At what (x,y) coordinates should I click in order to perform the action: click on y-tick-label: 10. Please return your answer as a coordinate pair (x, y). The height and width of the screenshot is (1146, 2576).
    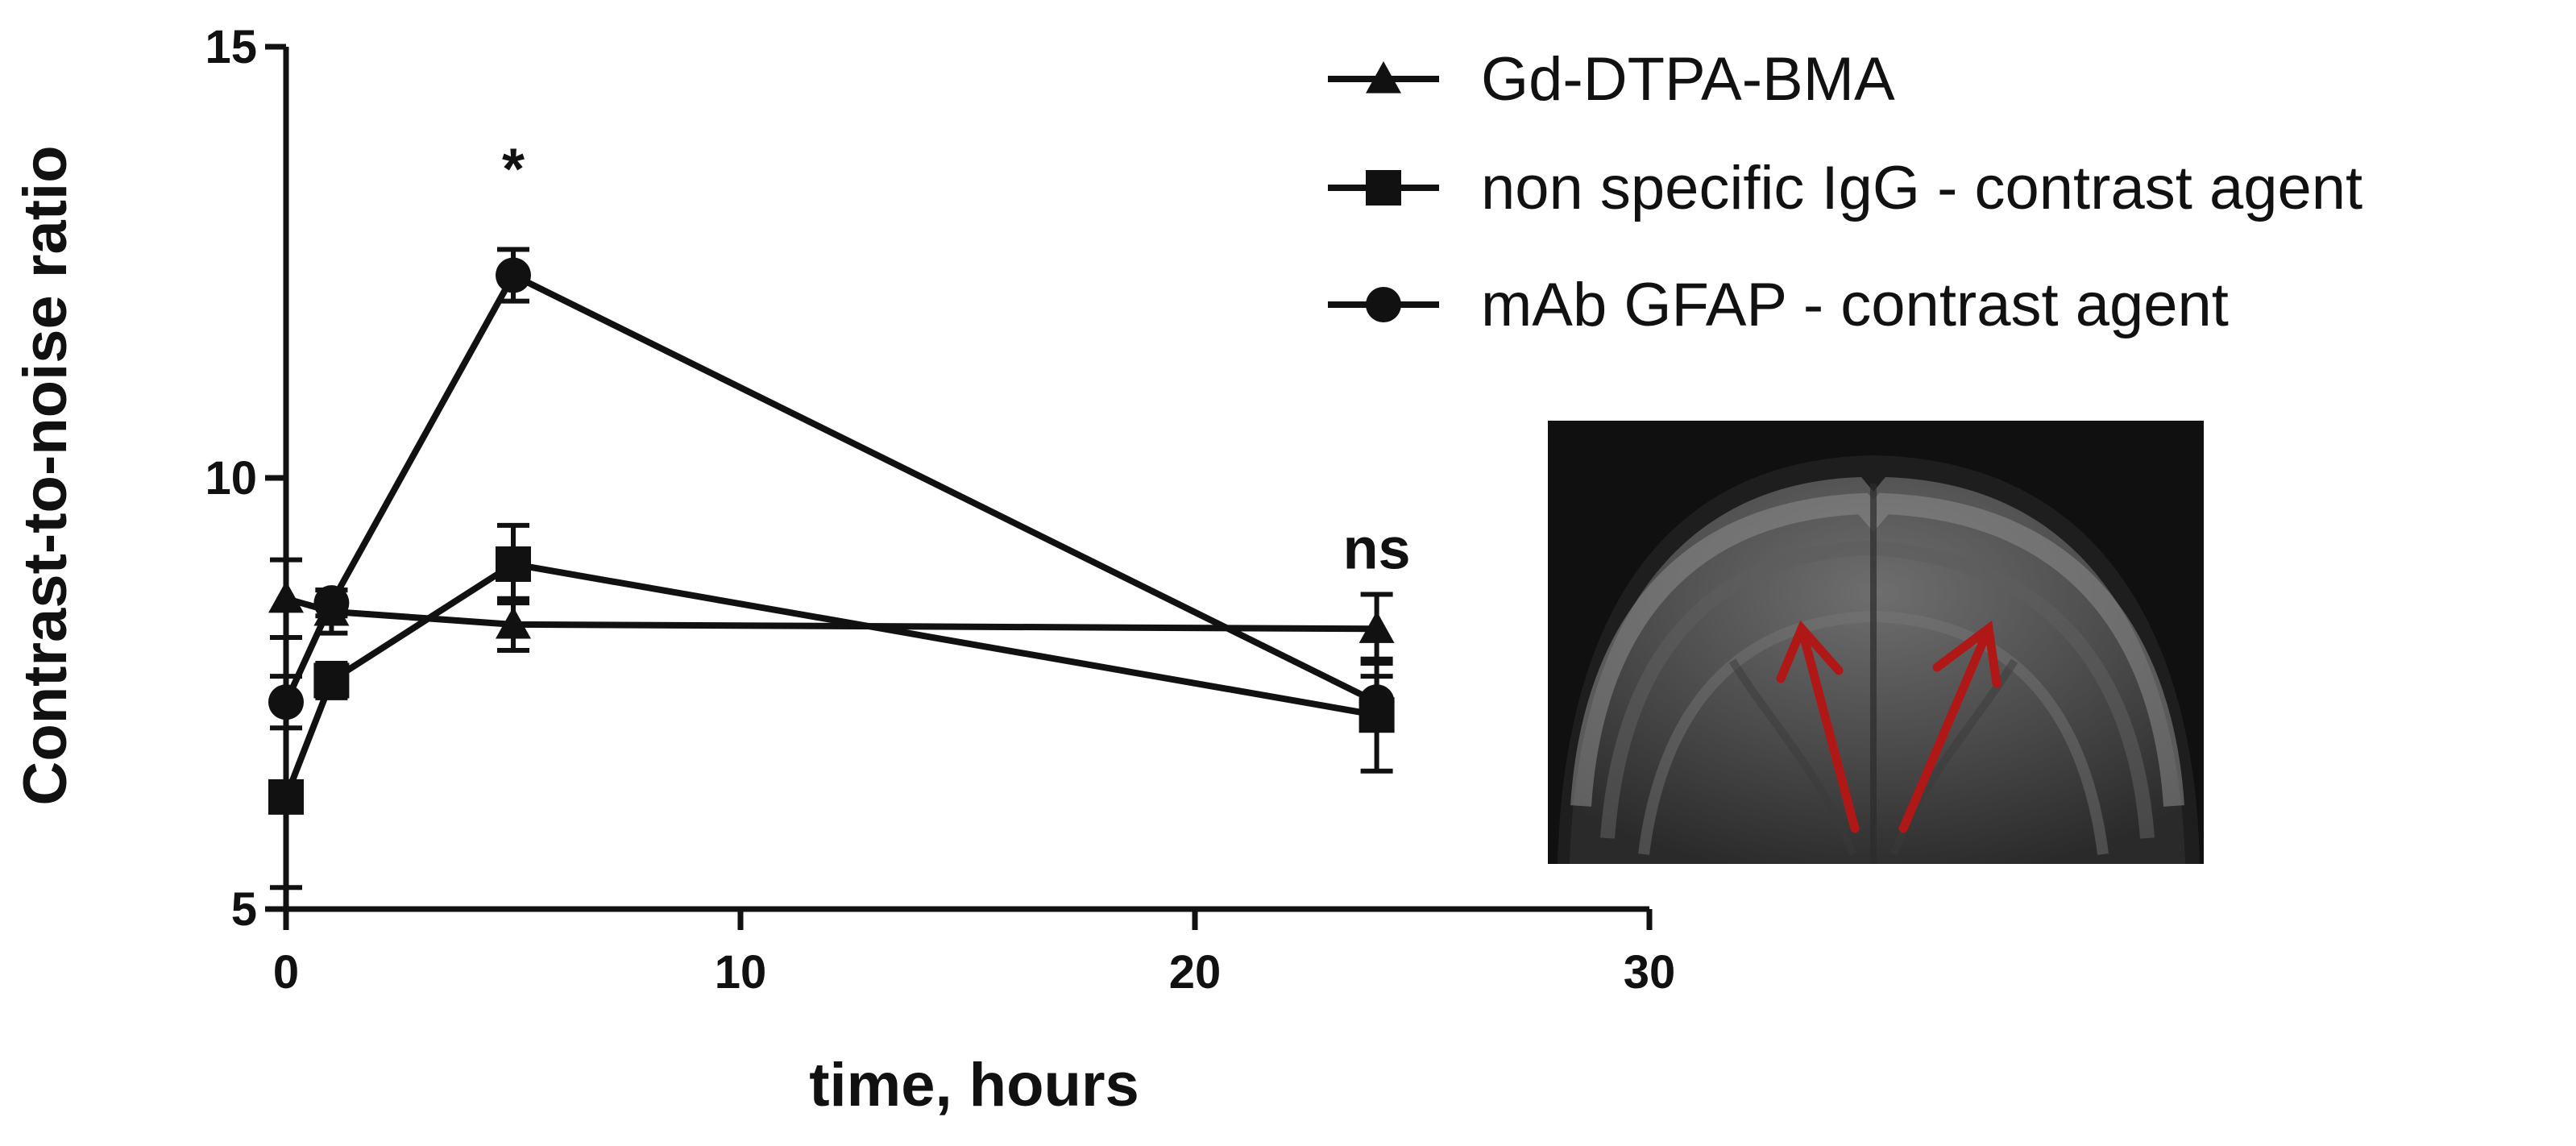
    Looking at the image, I should click on (231, 478).